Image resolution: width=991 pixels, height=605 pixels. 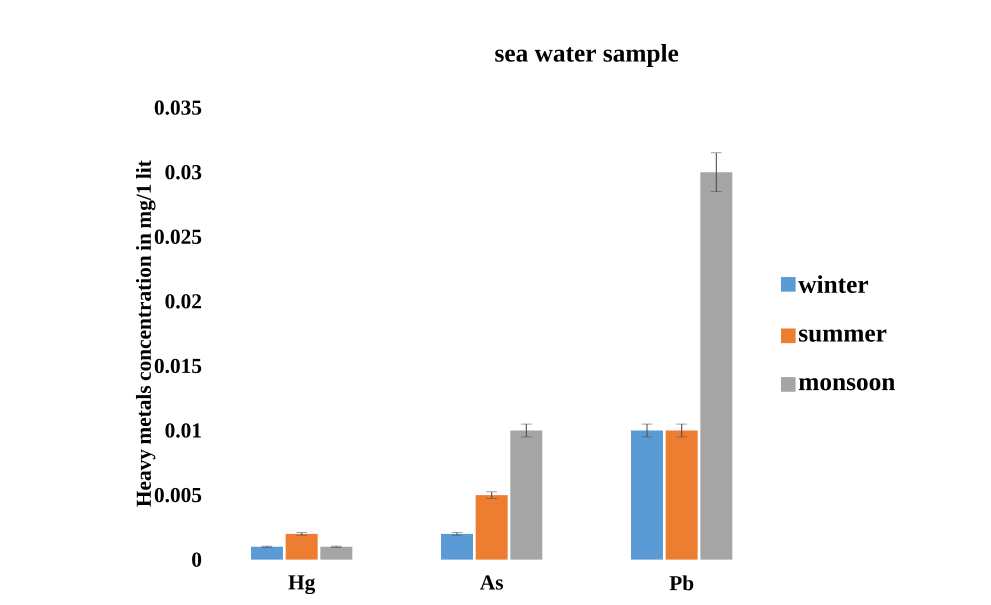 I want to click on legend-label: monsoon, so click(x=847, y=384).